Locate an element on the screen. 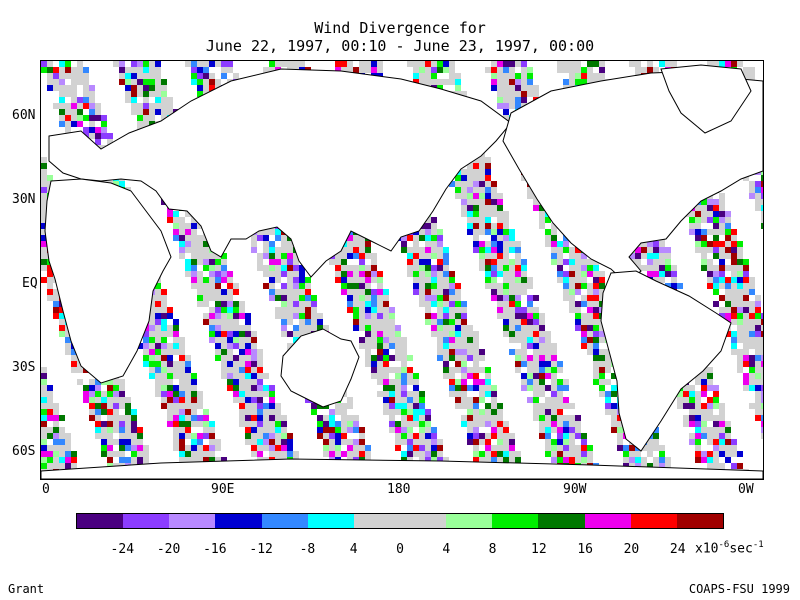 Image resolution: width=800 pixels, height=600 pixels. africa-land is located at coordinates (108, 281).